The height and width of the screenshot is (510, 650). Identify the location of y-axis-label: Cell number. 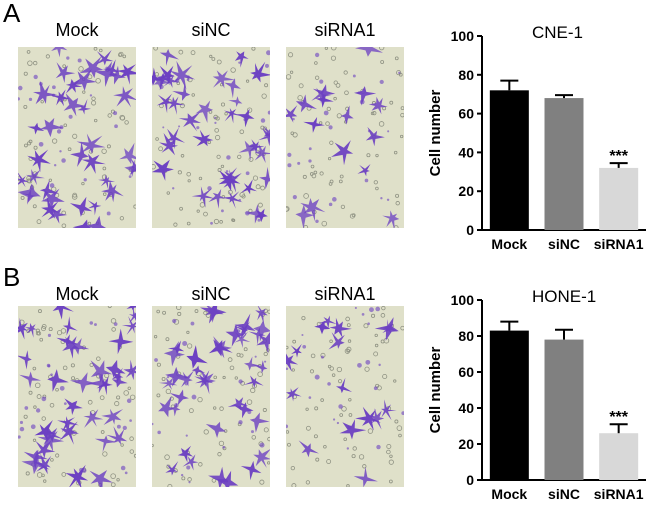
(435, 389).